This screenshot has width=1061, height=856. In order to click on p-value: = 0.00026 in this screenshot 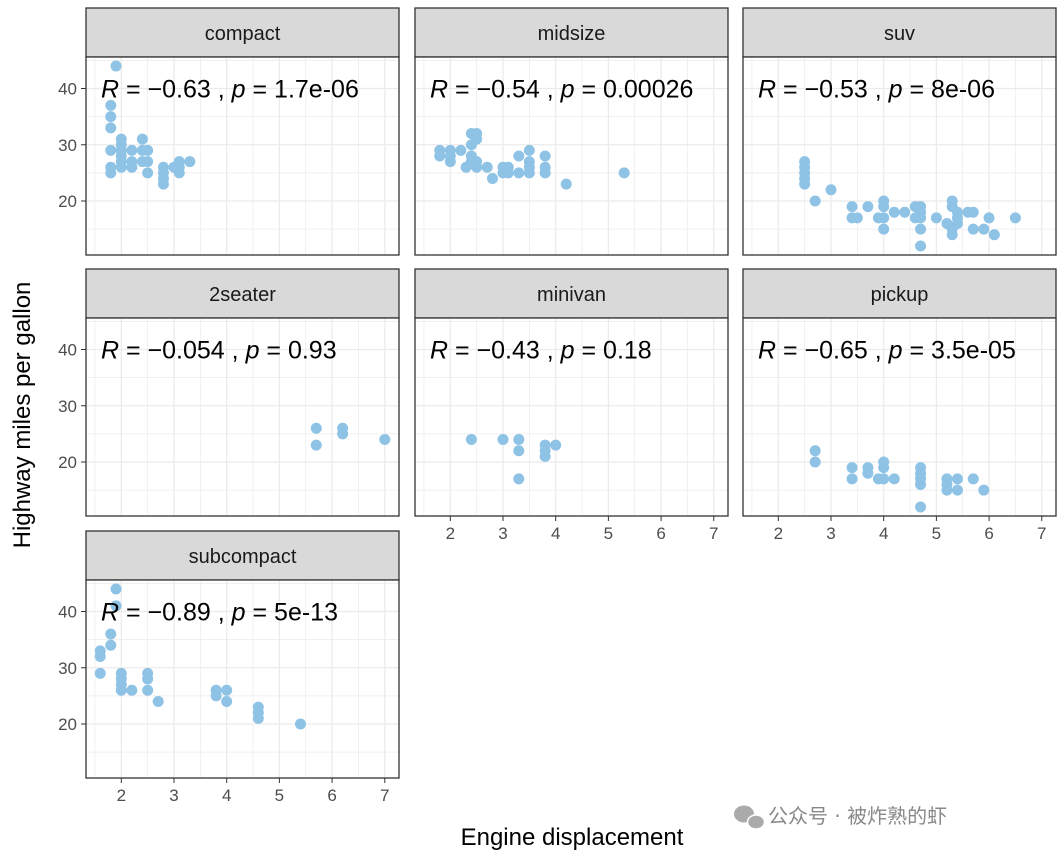, I will do `click(634, 90)`.